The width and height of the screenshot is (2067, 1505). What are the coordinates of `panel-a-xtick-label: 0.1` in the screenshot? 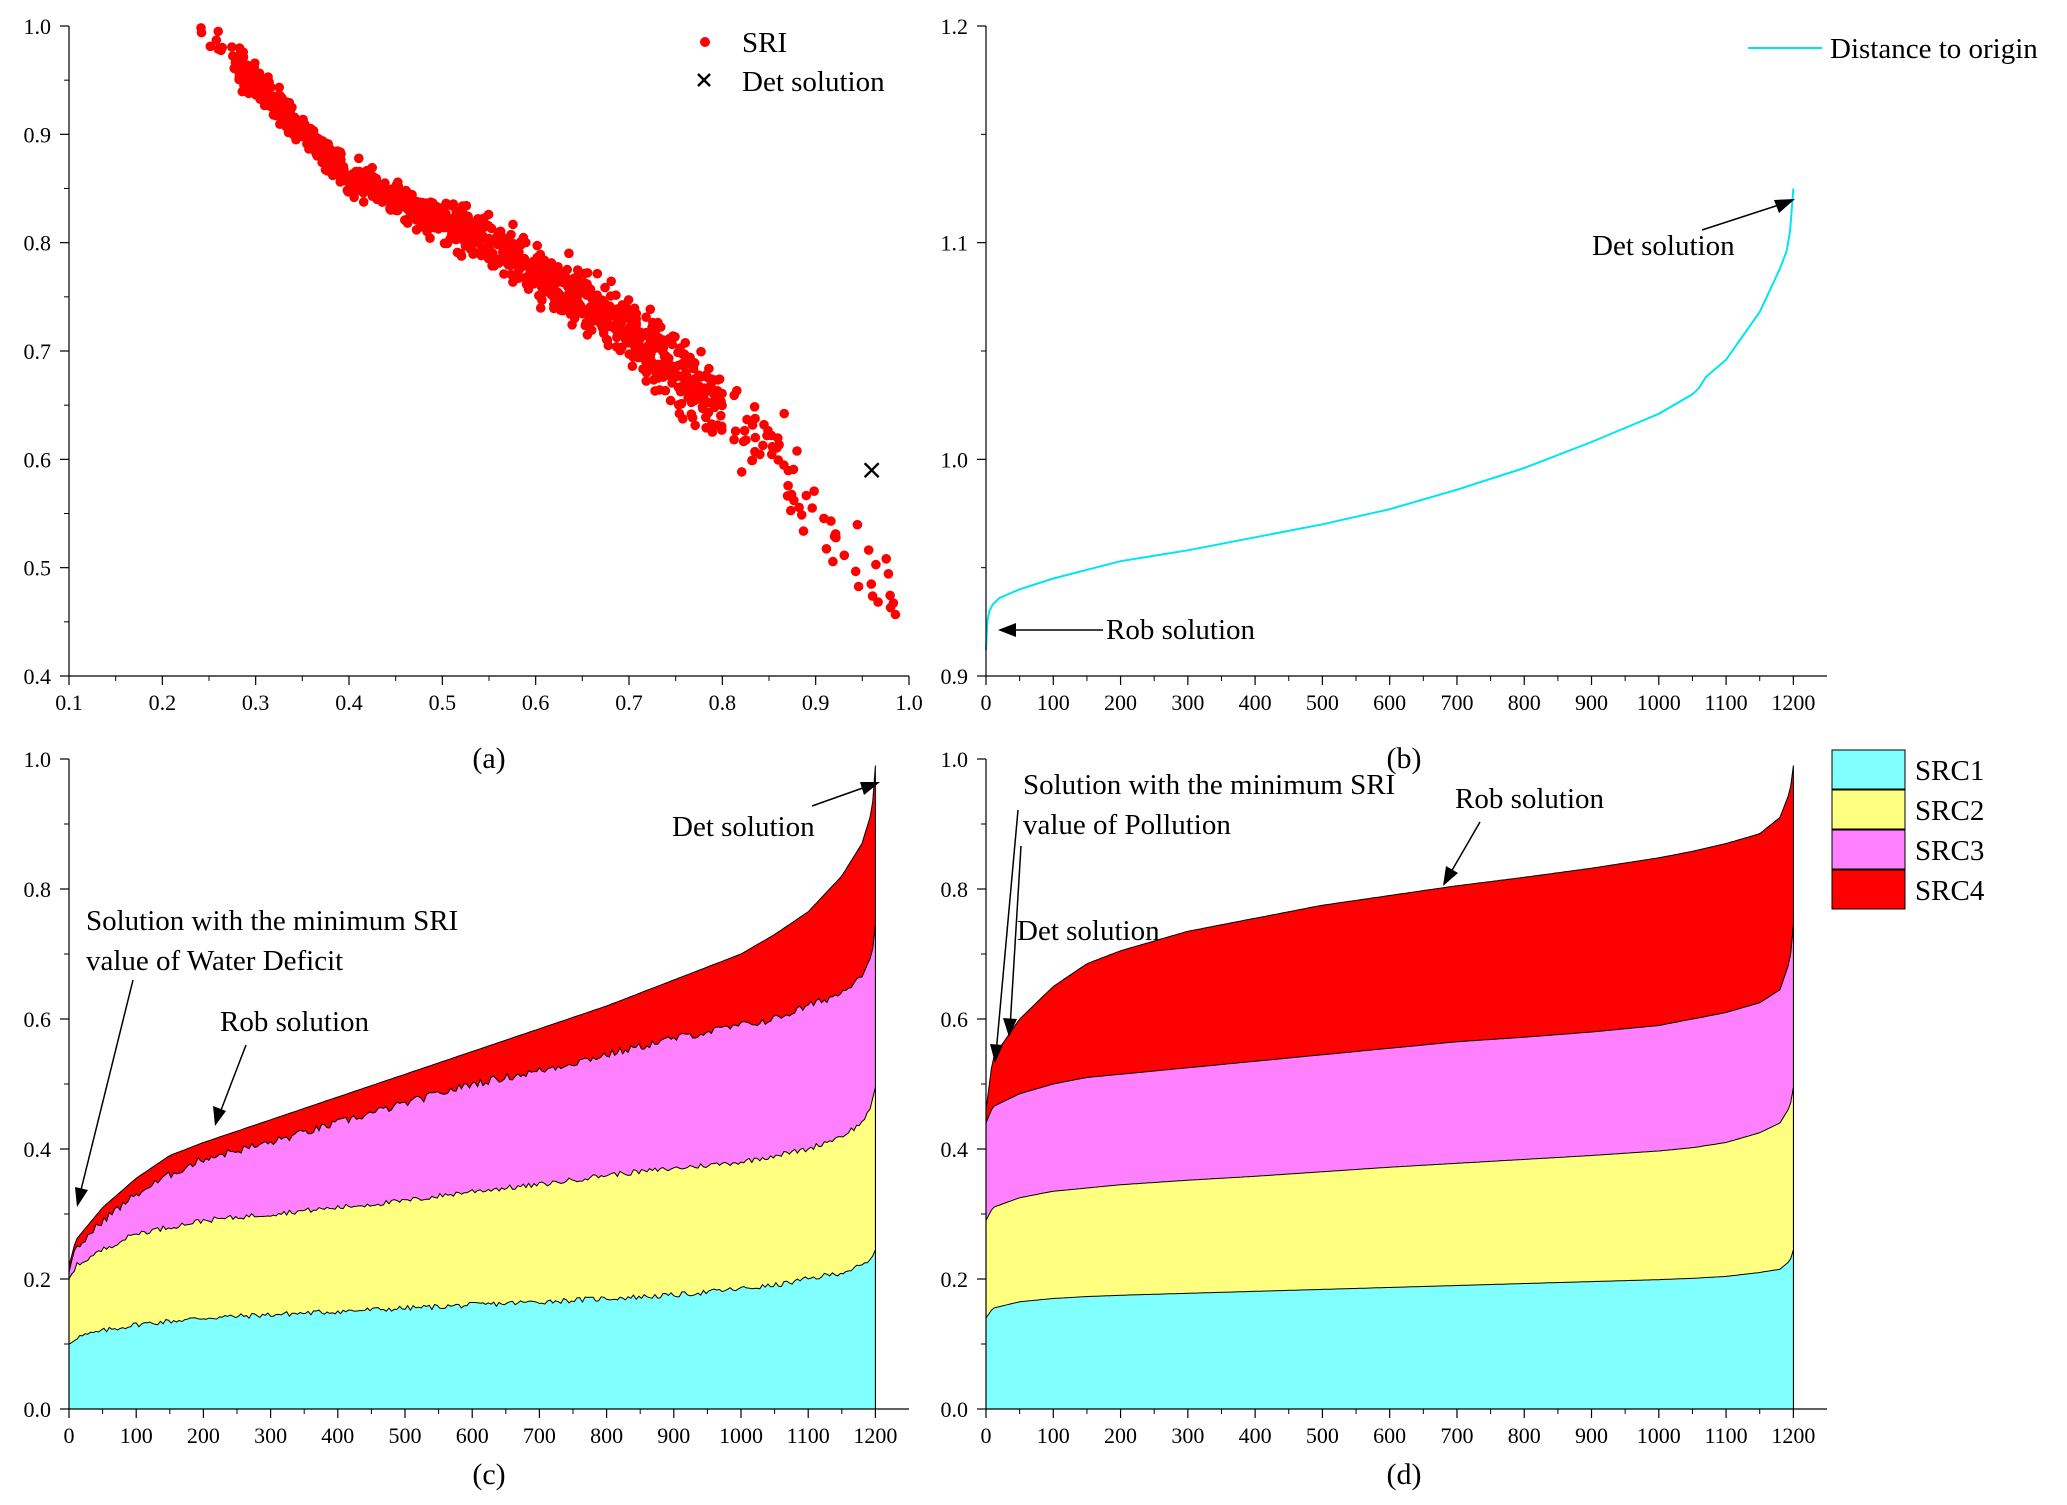 It's located at (69, 702).